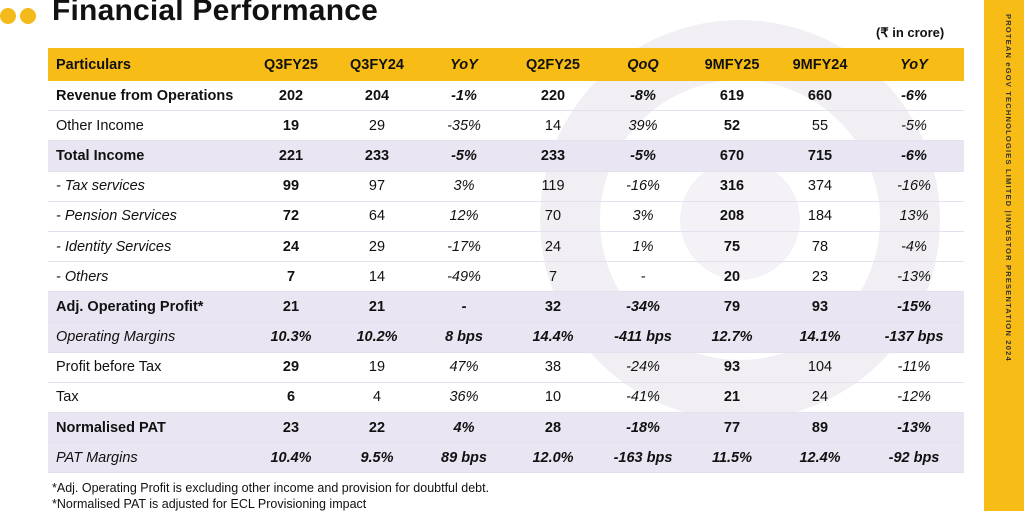  What do you see at coordinates (910, 32) in the screenshot?
I see `unit-note: (₹ in crore)` at bounding box center [910, 32].